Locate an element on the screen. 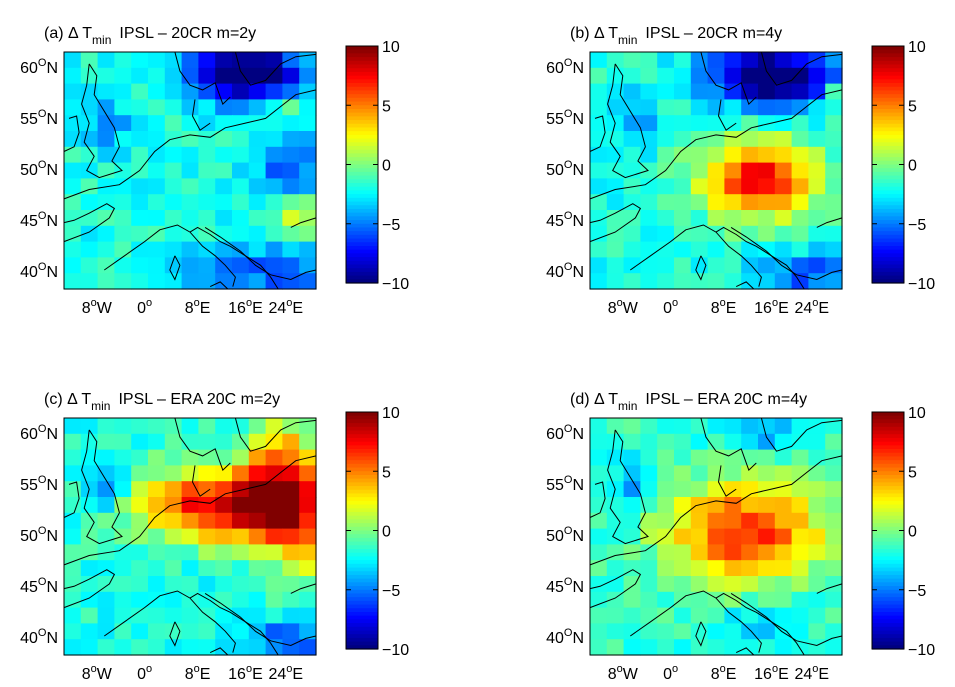 This screenshot has height=687, width=955. panel-title-prefix: (b) Δ T is located at coordinates (594, 33).